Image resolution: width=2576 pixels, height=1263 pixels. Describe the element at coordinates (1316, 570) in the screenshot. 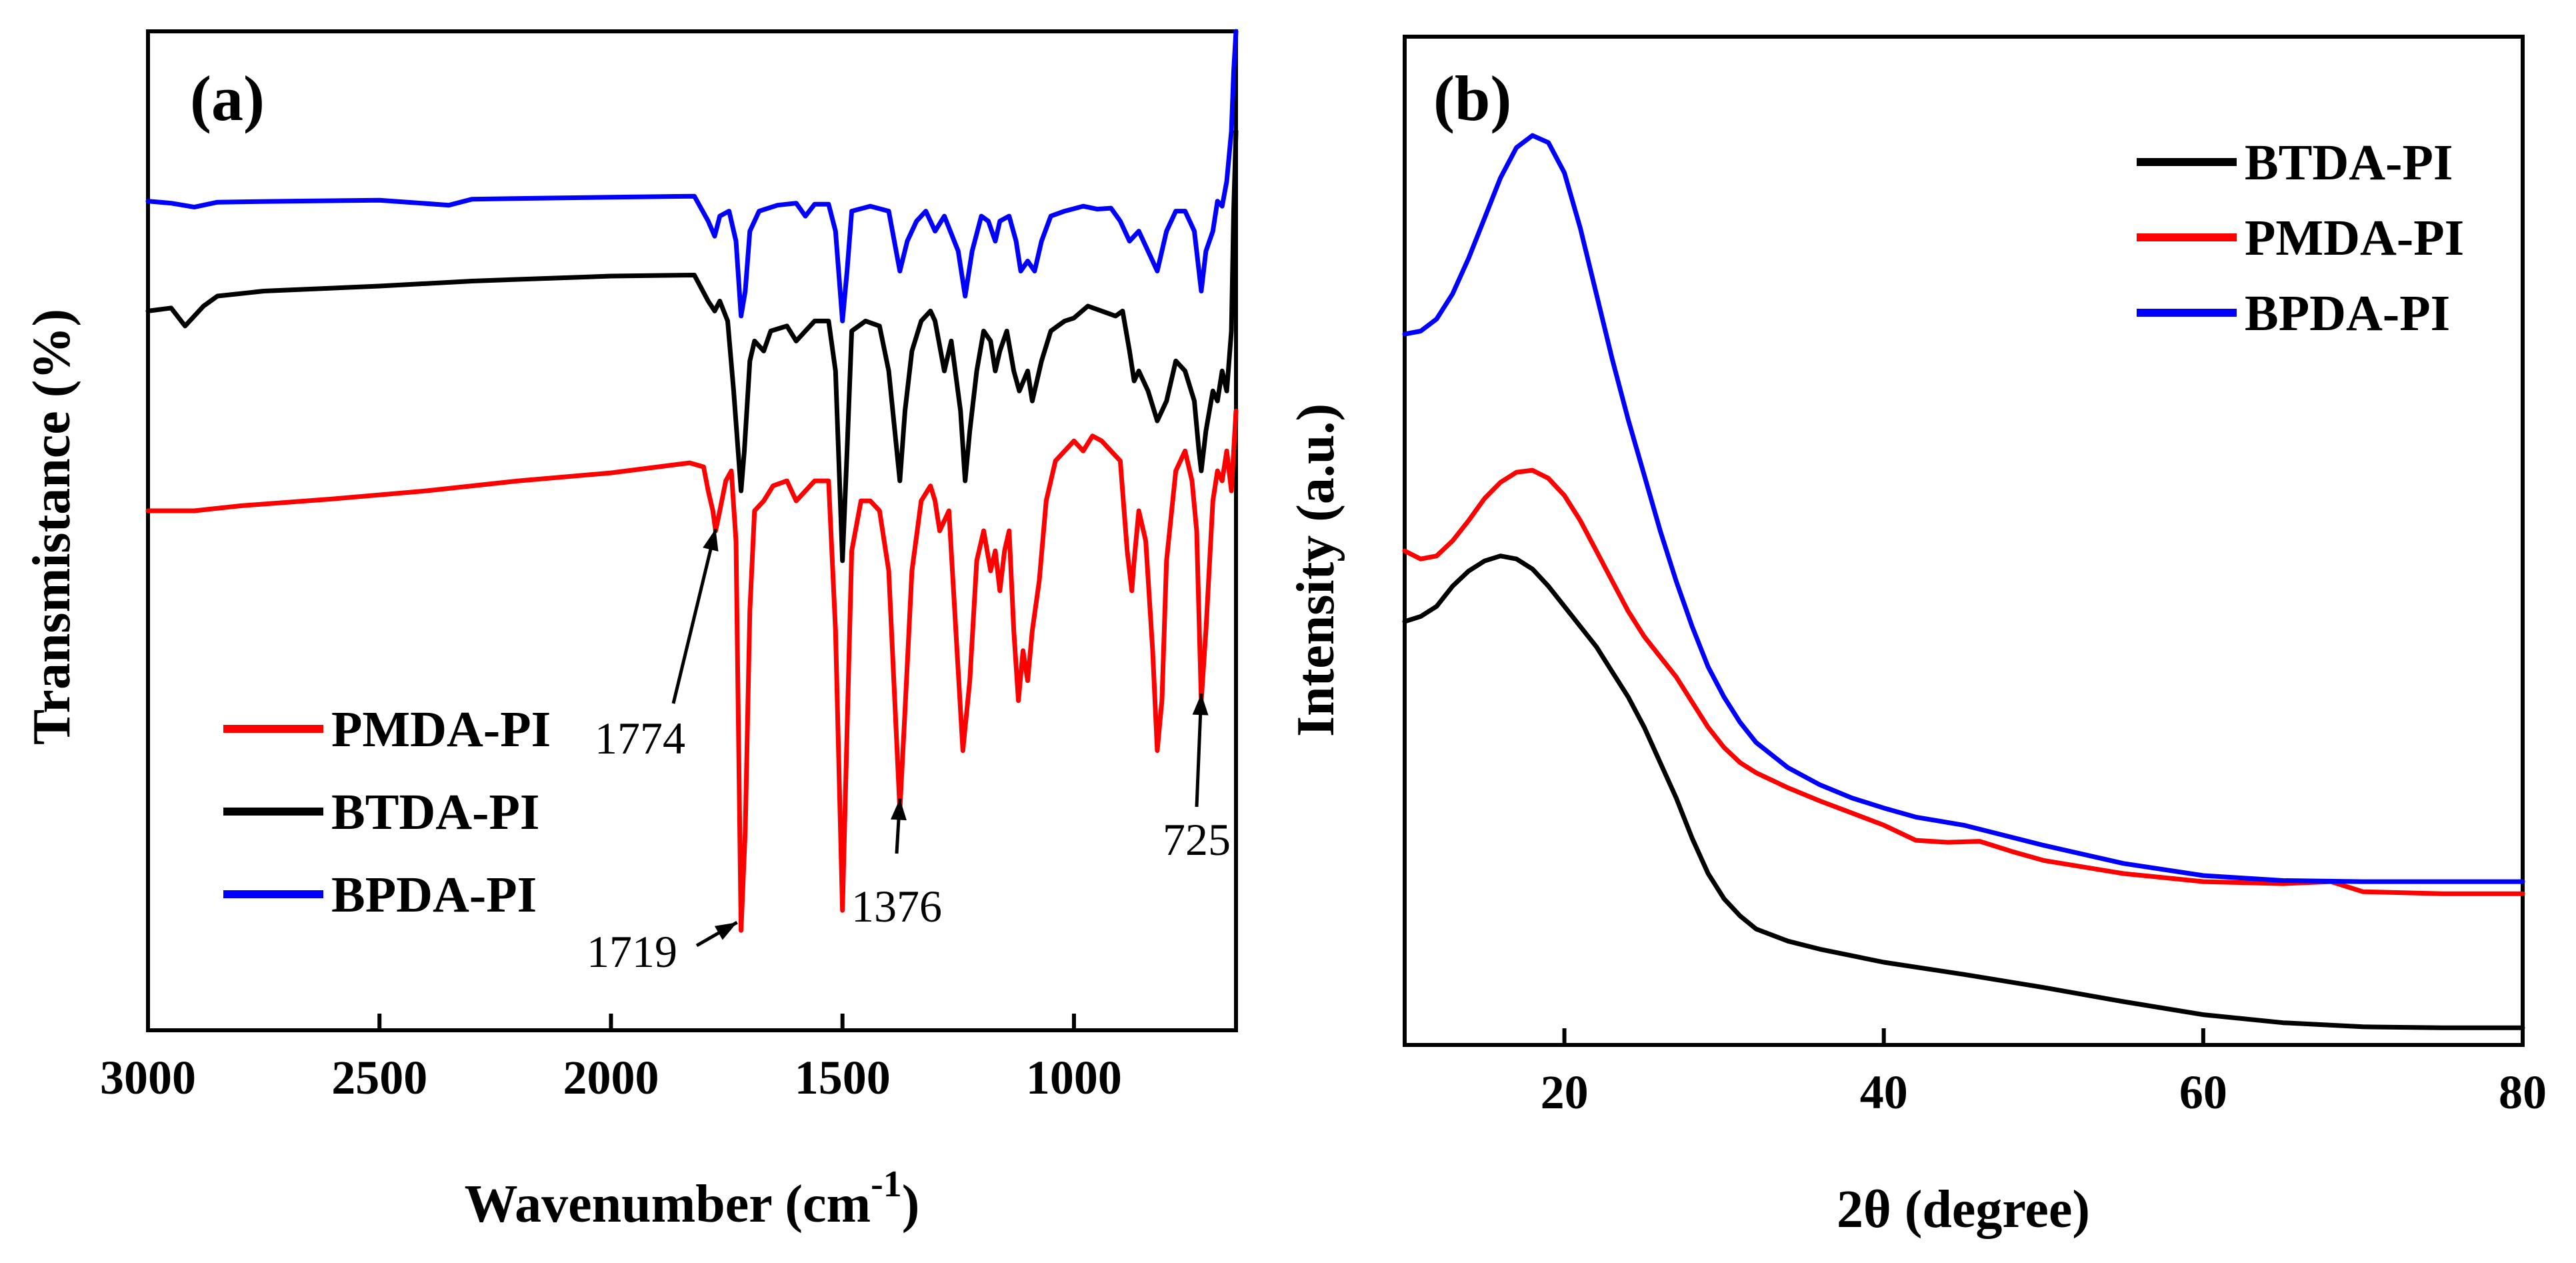

I see `xrd-y-axis-title: Intensity (a.u.)` at that location.